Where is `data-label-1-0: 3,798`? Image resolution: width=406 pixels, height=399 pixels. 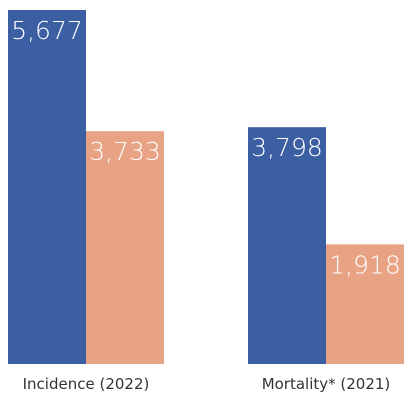 data-label-1-0: 3,798 is located at coordinates (287, 147).